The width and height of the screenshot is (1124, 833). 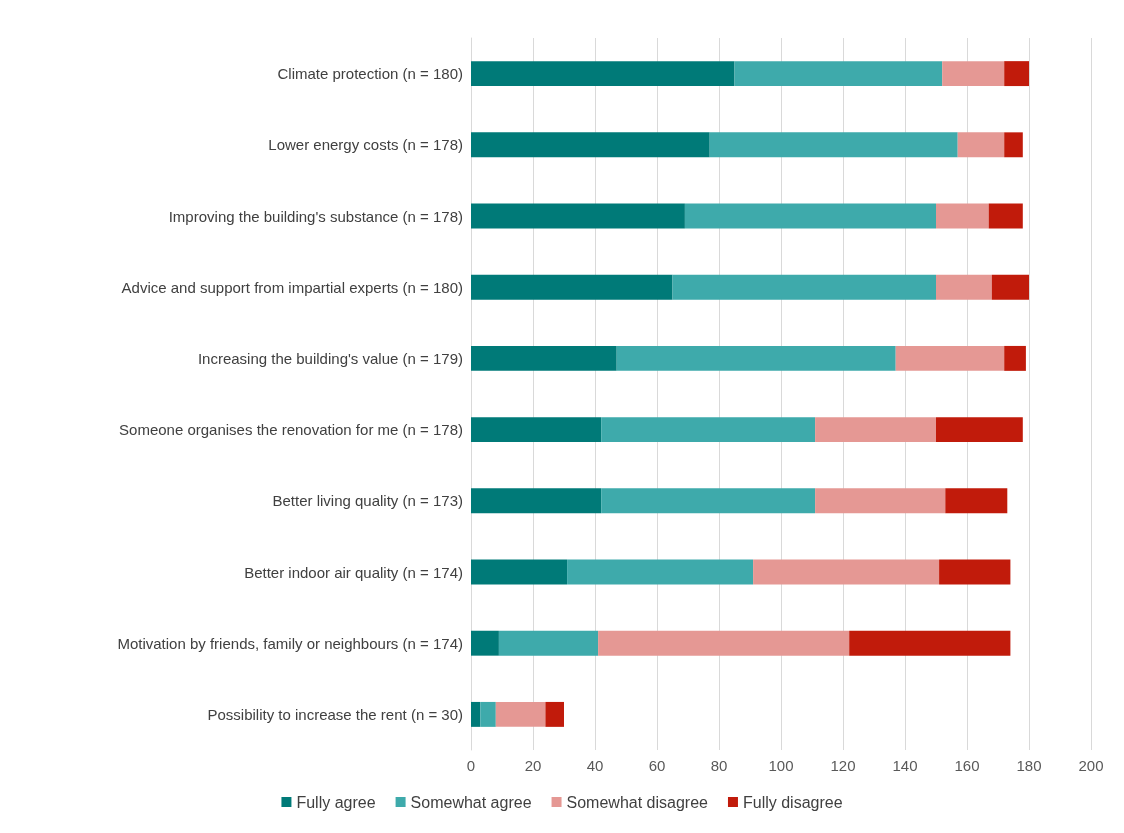 What do you see at coordinates (291, 430) in the screenshot?
I see `y-tick-label: Someone organises the renovation for me (n = 178)` at bounding box center [291, 430].